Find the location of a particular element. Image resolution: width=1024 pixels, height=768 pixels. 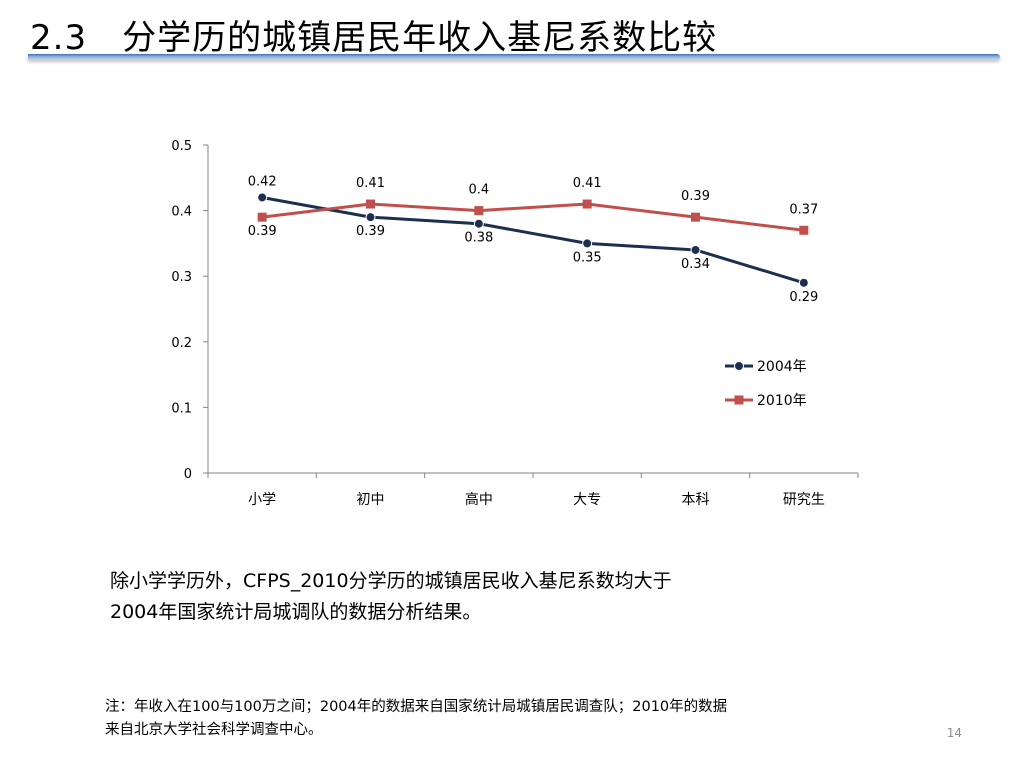

summary-line-1: 除小学学历外，CFPS_2010分学历的城镇居民收入基尼系数均大于 is located at coordinates (391, 581).